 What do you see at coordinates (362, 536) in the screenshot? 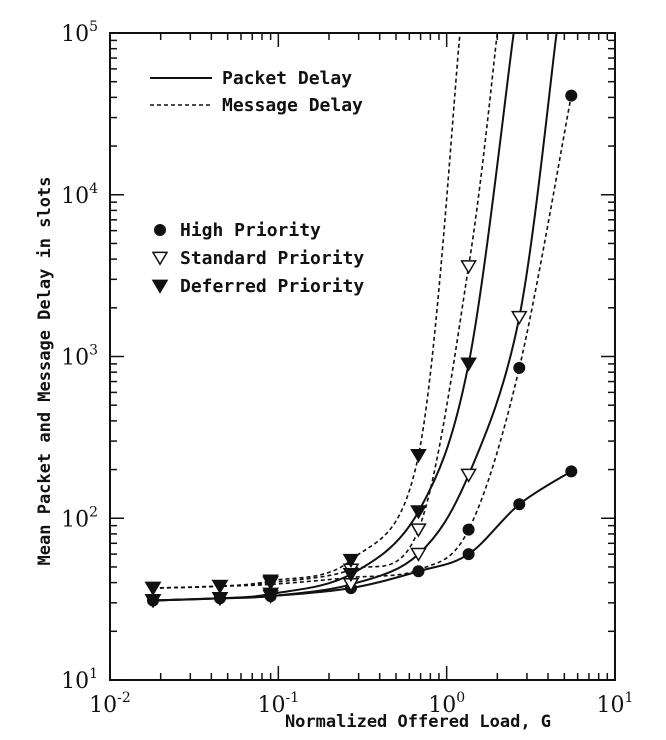
I see `series-high-packet` at bounding box center [362, 536].